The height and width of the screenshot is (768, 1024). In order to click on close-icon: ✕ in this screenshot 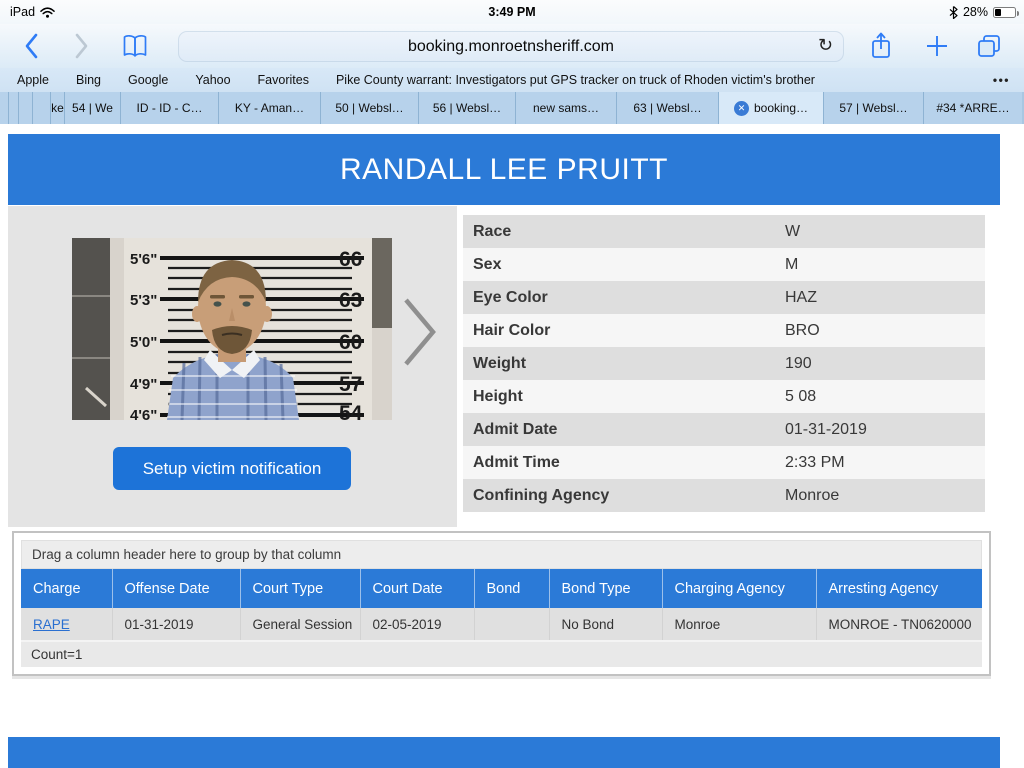, I will do `click(741, 108)`.